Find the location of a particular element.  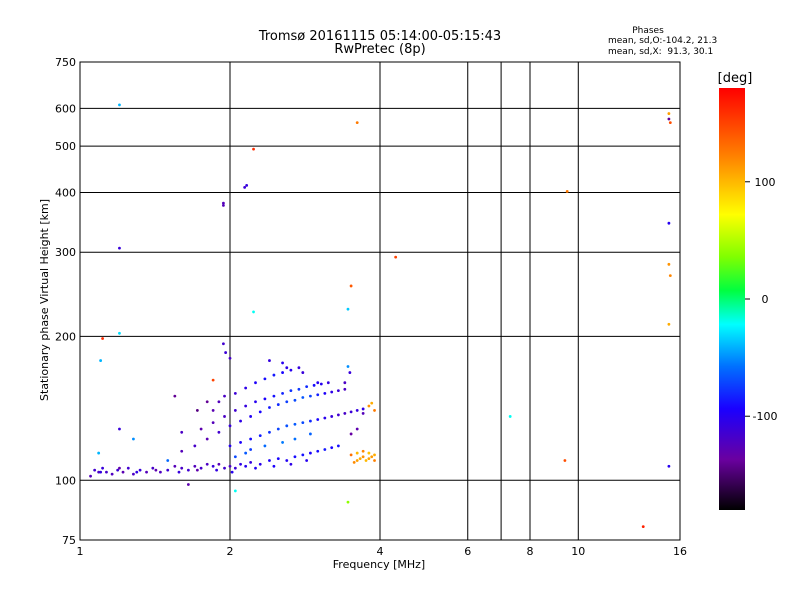

colorbar-tick-label: 0 is located at coordinates (765, 299).